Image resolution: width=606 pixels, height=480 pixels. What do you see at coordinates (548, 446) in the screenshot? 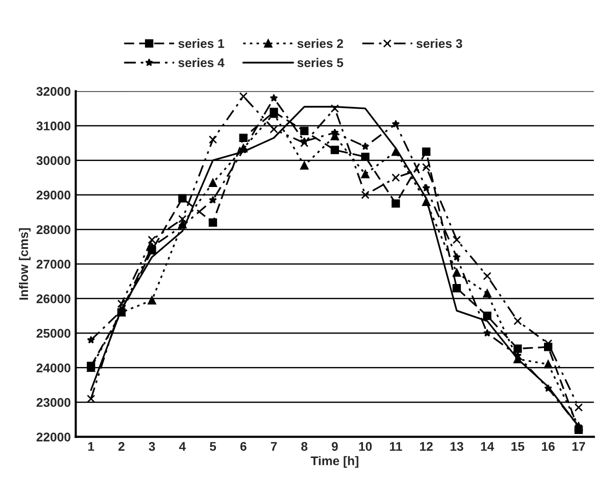
I see `x-tick-label: 16` at bounding box center [548, 446].